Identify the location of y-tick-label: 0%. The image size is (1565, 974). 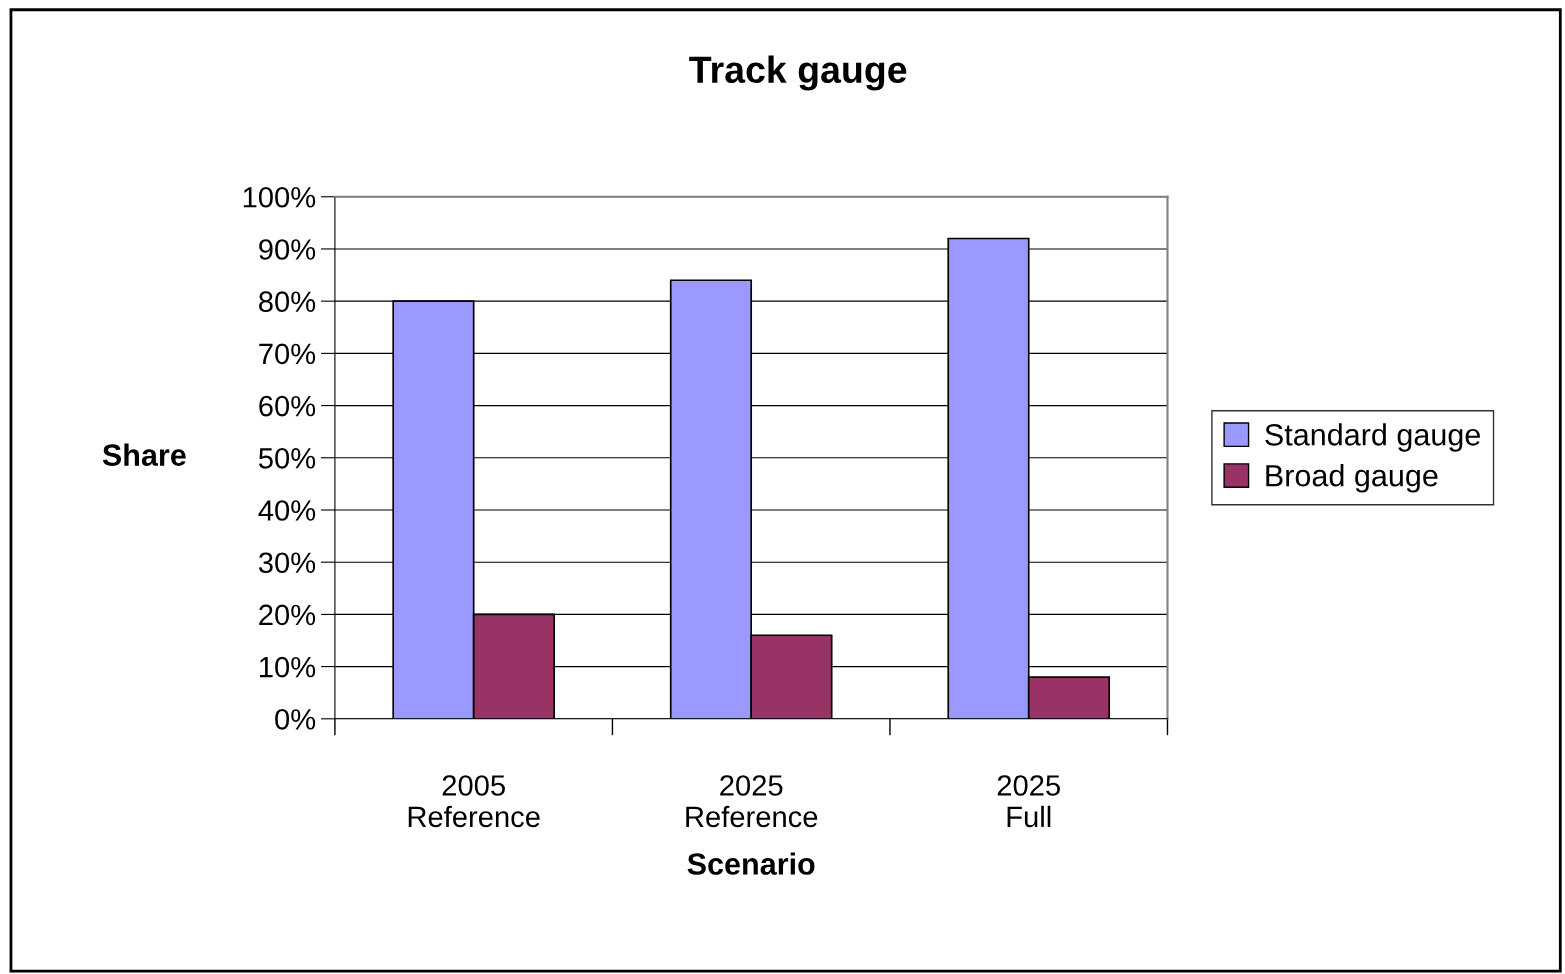
(295, 719).